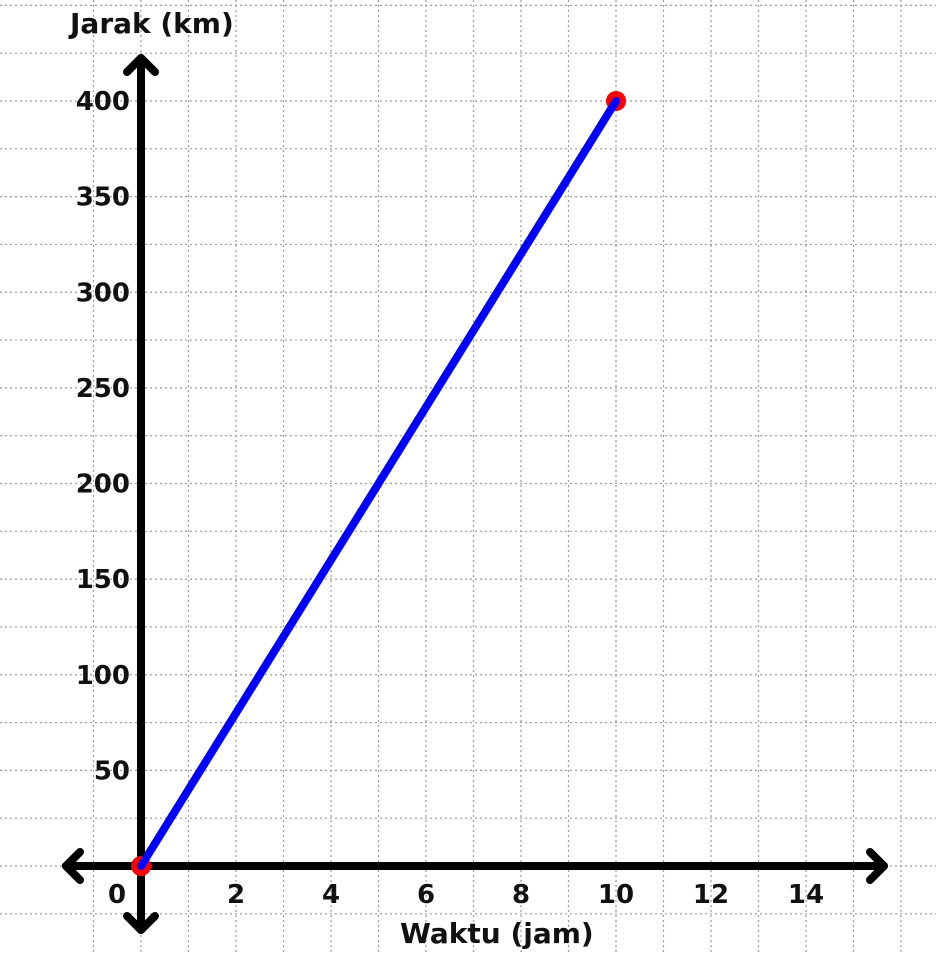 This screenshot has width=936, height=954. What do you see at coordinates (616, 895) in the screenshot?
I see `x-tick-label: 10` at bounding box center [616, 895].